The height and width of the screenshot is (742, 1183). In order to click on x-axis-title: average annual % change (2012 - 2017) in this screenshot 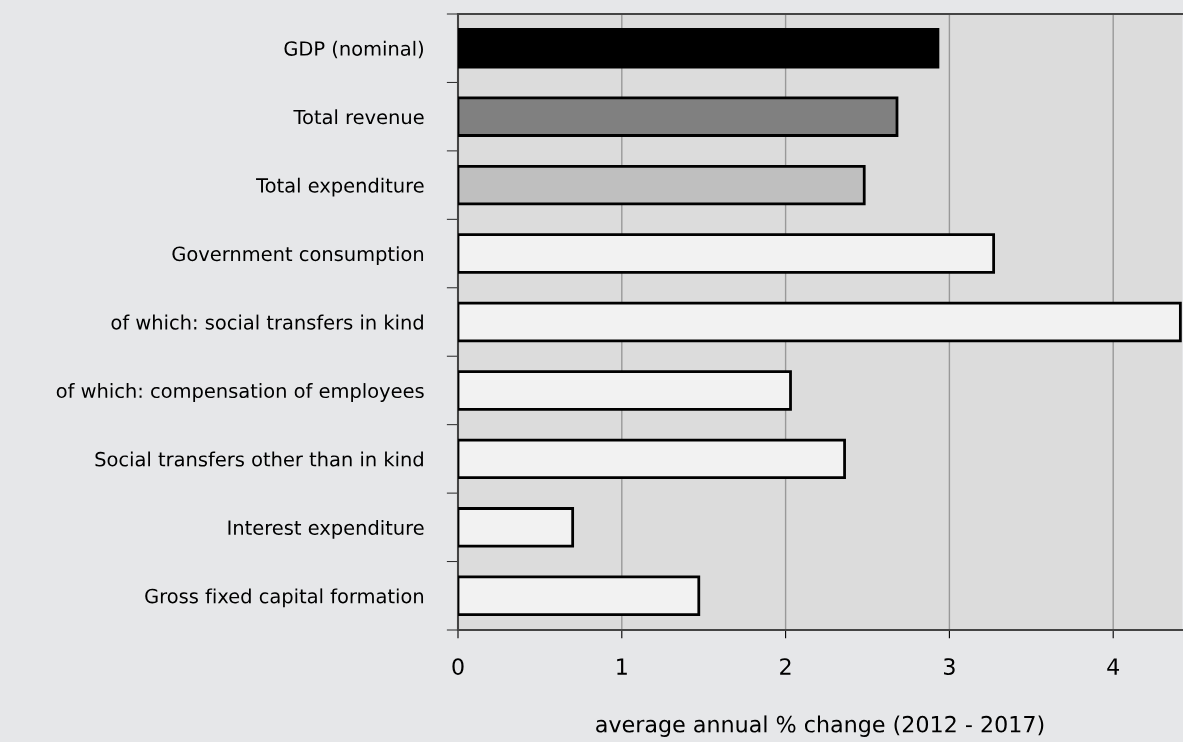, I will do `click(820, 726)`.